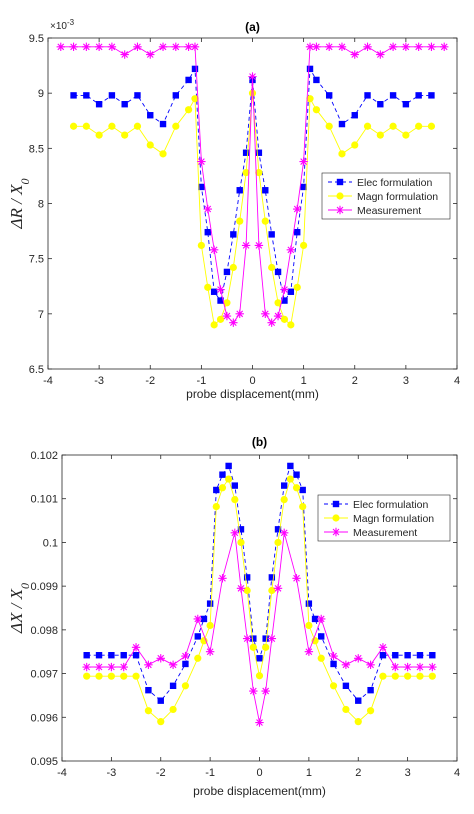 Image resolution: width=474 pixels, height=814 pixels. What do you see at coordinates (44, 762) in the screenshot?
I see `y-tick-label: 0.095` at bounding box center [44, 762].